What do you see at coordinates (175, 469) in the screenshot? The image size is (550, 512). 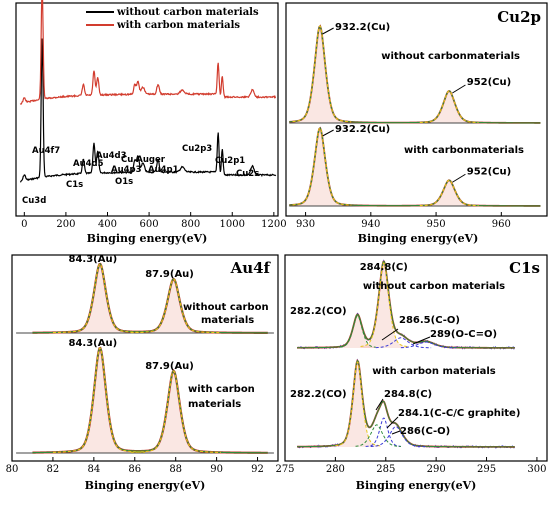 I see `x-tick-label: 88` at bounding box center [175, 469].